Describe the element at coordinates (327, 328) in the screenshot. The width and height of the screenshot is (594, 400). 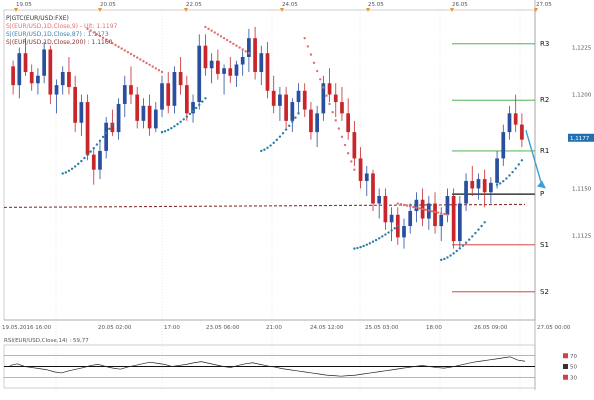
I see `bottom-date-label: 24.05 12:00` at that location.